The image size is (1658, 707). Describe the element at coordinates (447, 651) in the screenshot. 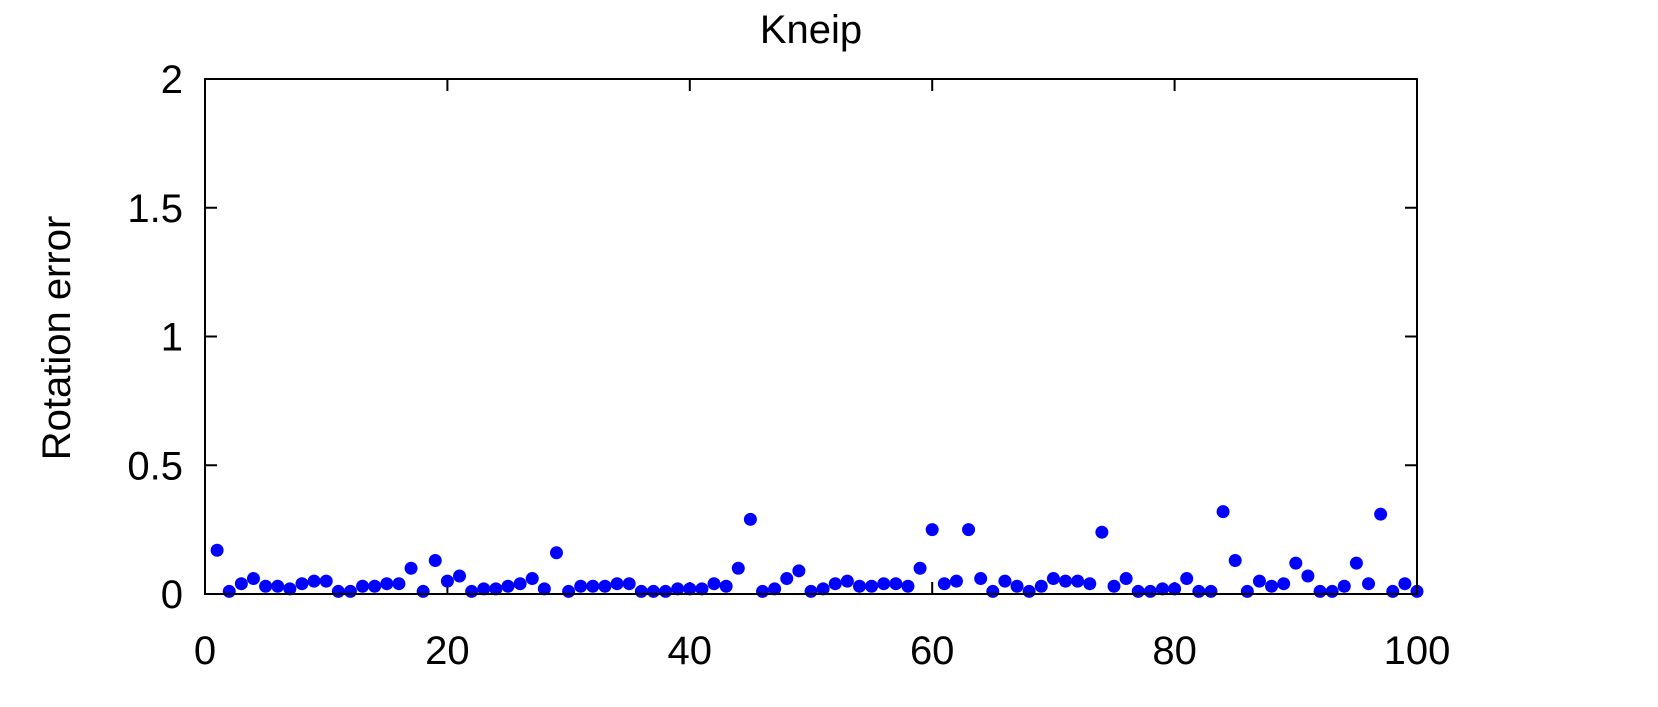

I see `x-tick-label: 20` at that location.